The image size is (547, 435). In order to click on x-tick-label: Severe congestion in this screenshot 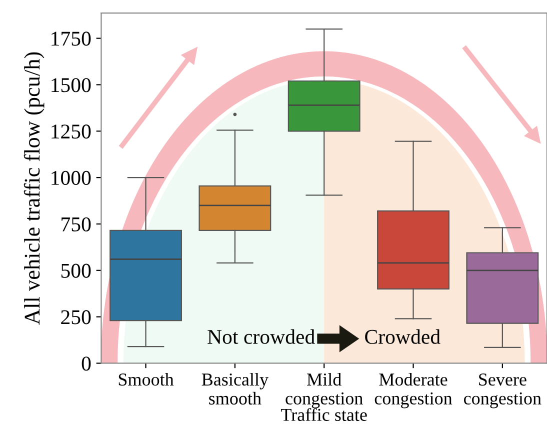, I will do `click(503, 391)`.